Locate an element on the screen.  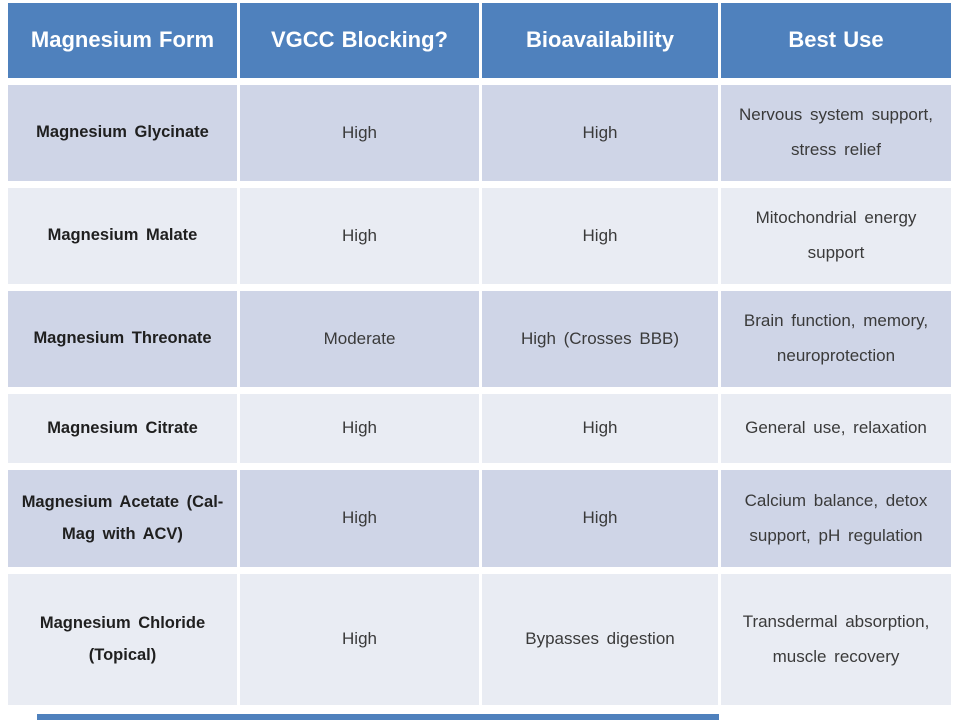
column-header-vgcc-blocking: VGCC Blocking? is located at coordinates (359, 40).